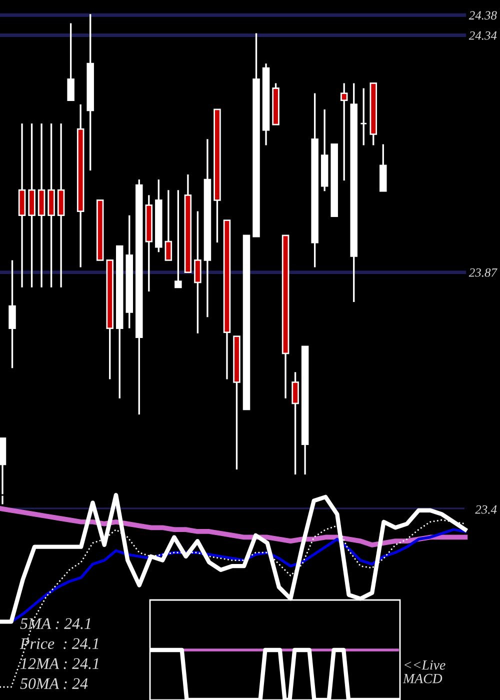  What do you see at coordinates (483, 272) in the screenshot?
I see `y-tick-label: 23.87` at bounding box center [483, 272].